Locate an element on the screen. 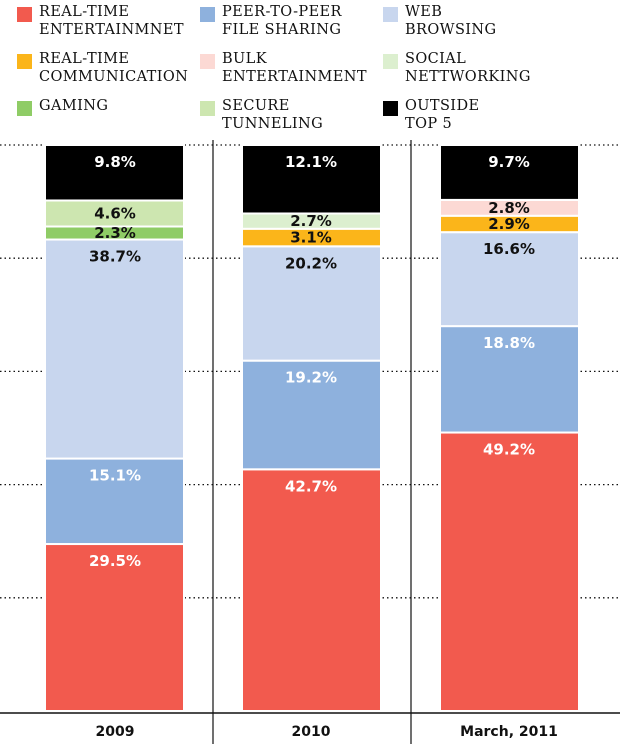 Image resolution: width=620 pixels, height=744 pixels. x-tick-label: March, 2011 is located at coordinates (509, 732).